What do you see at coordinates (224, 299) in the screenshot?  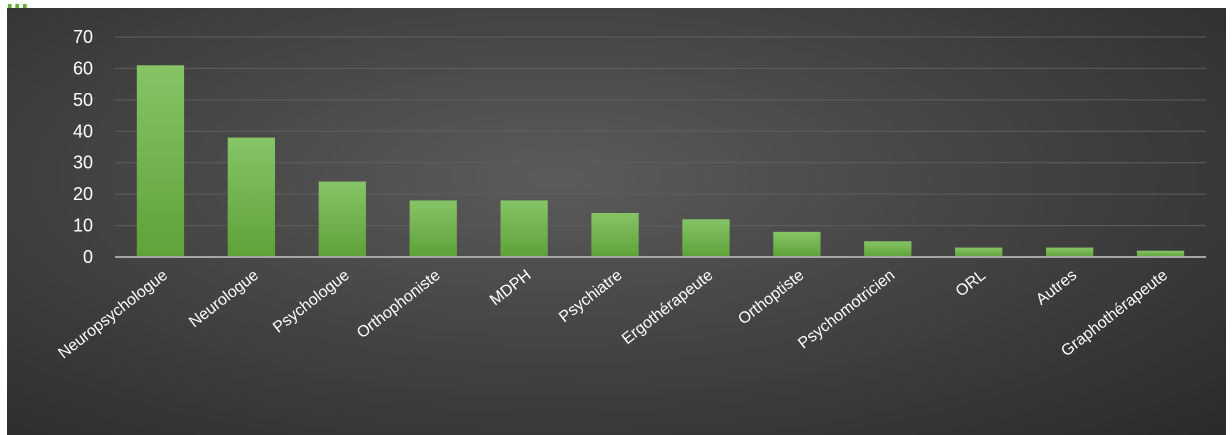 I see `x-tick-label: Neurologue` at bounding box center [224, 299].